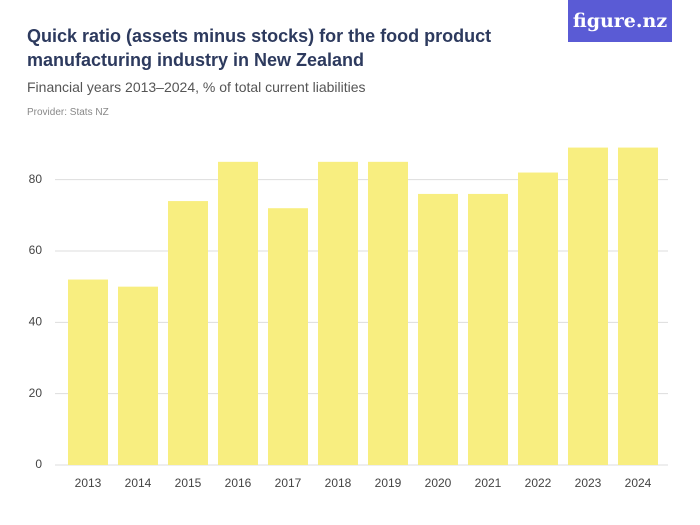  I want to click on x-tick-label: 2018, so click(338, 483).